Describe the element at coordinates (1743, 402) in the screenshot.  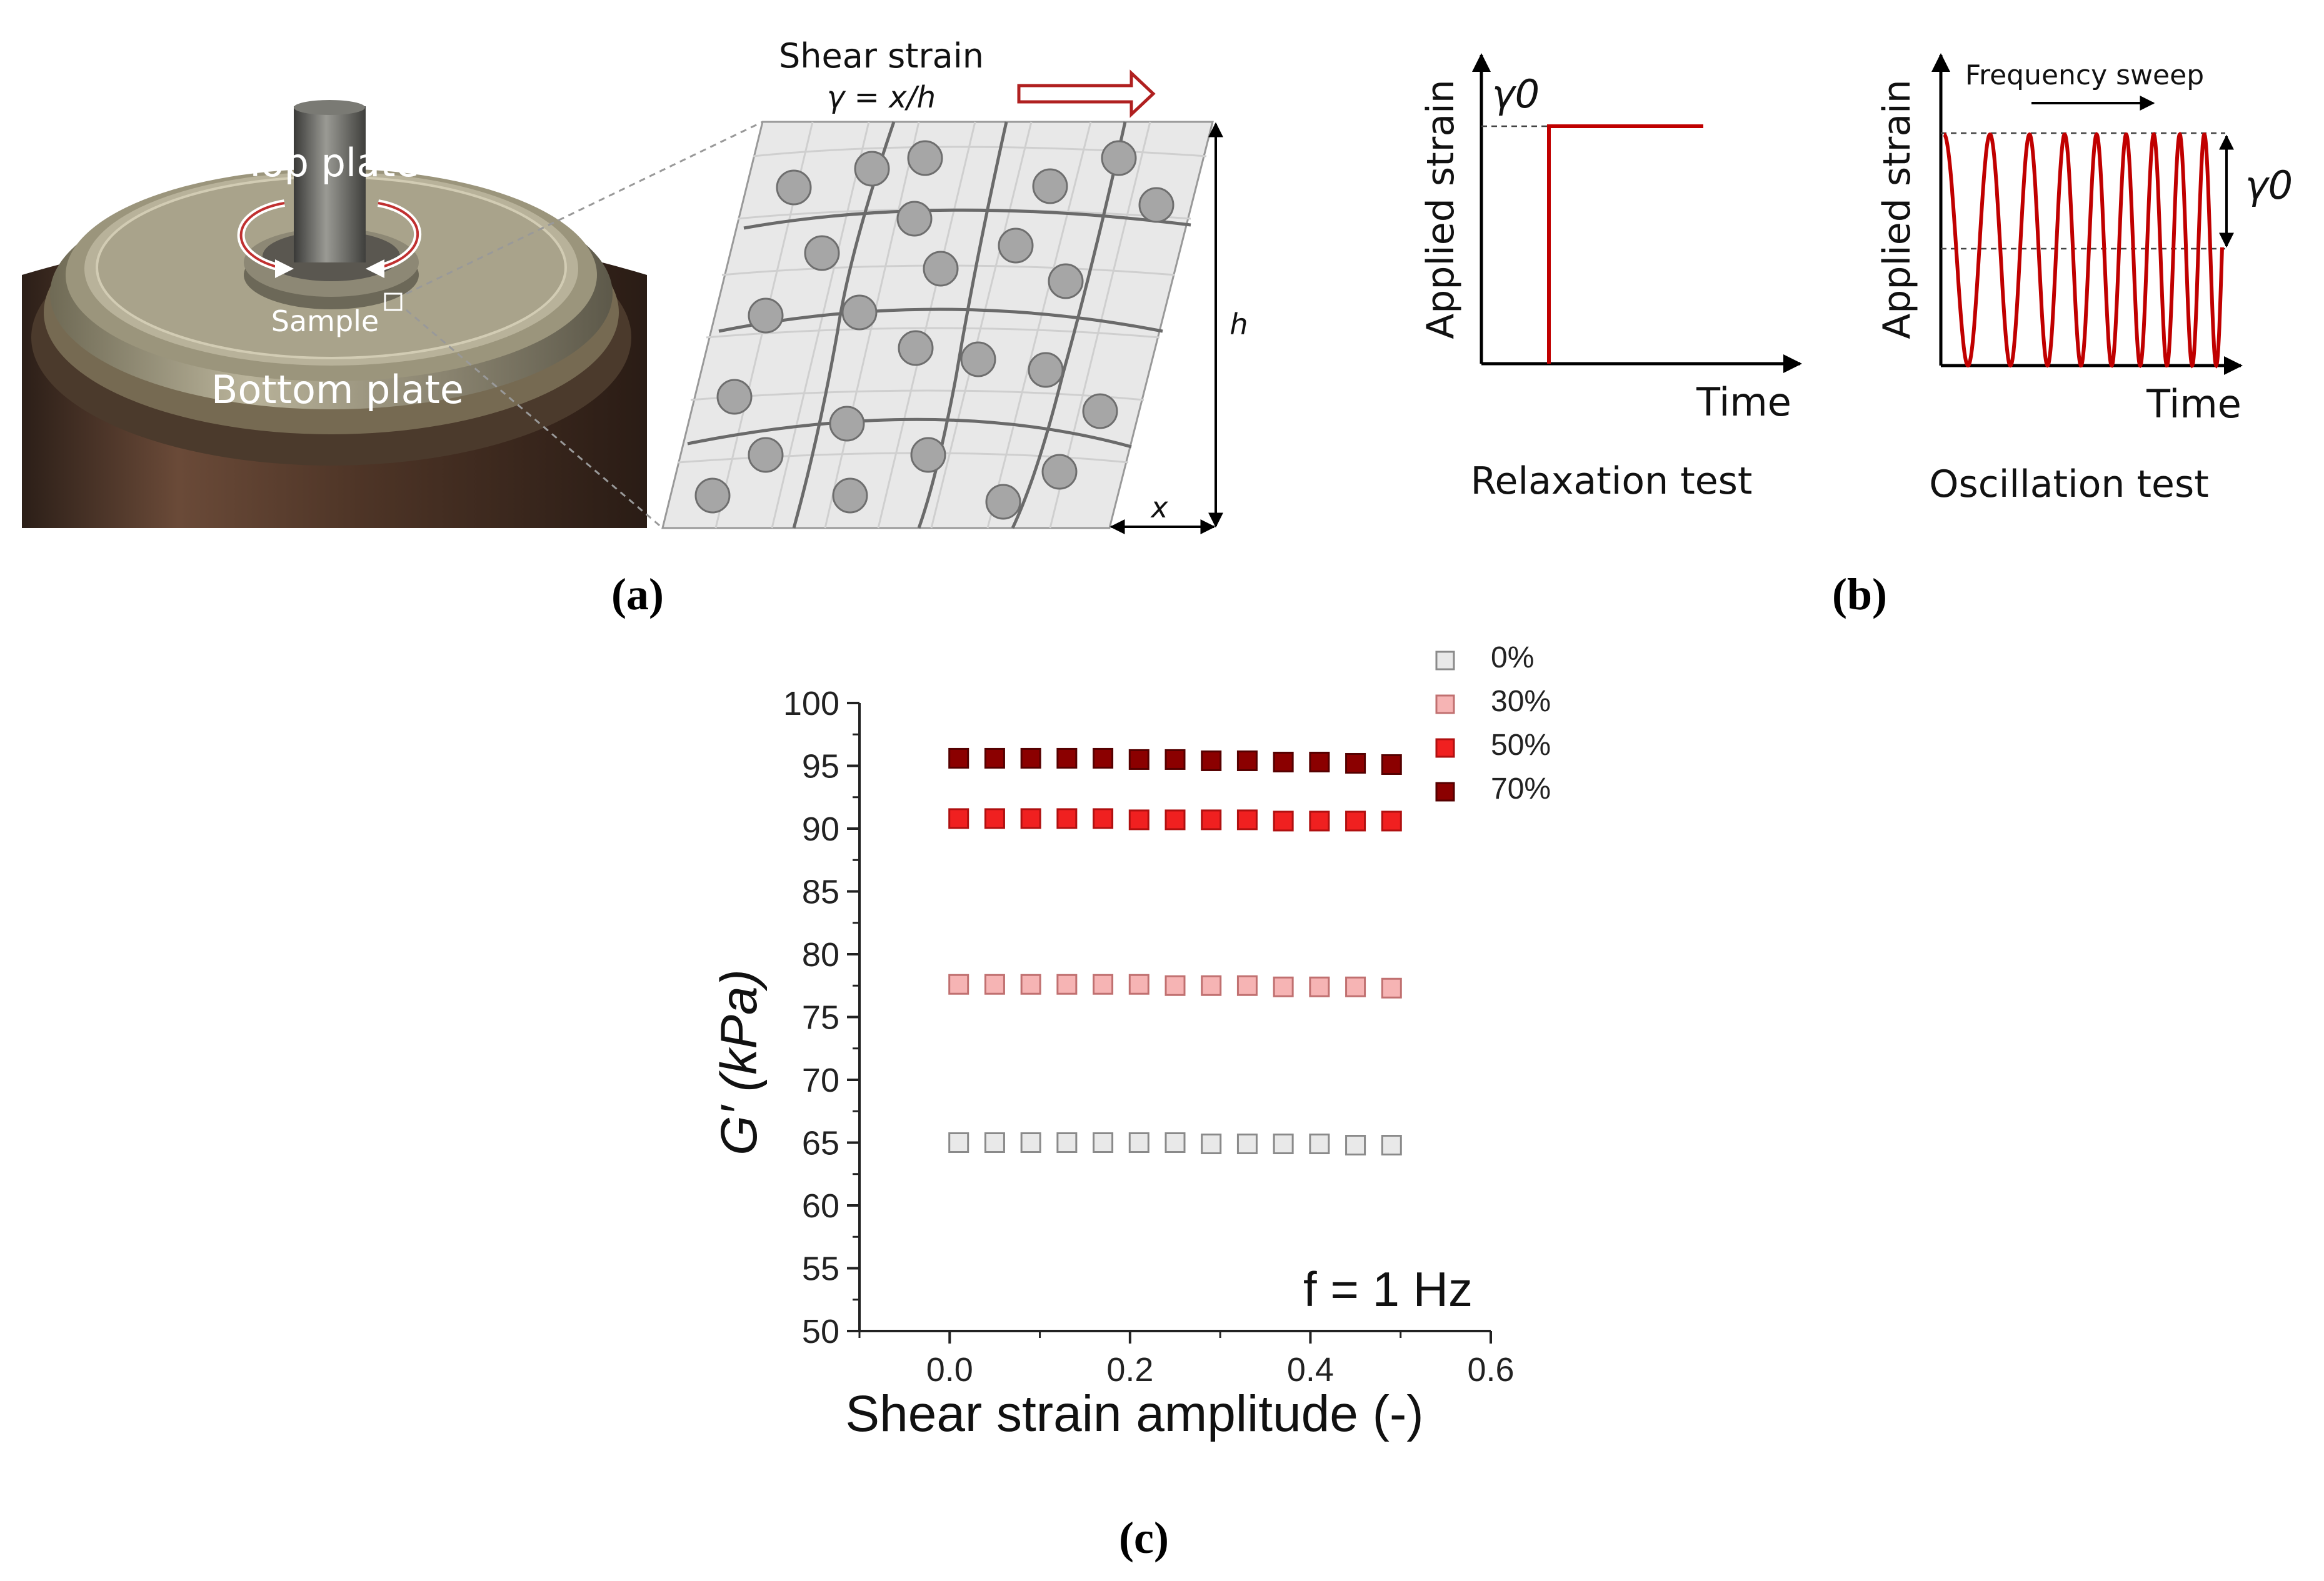
I see `relaxation-xlabel: Time` at that location.